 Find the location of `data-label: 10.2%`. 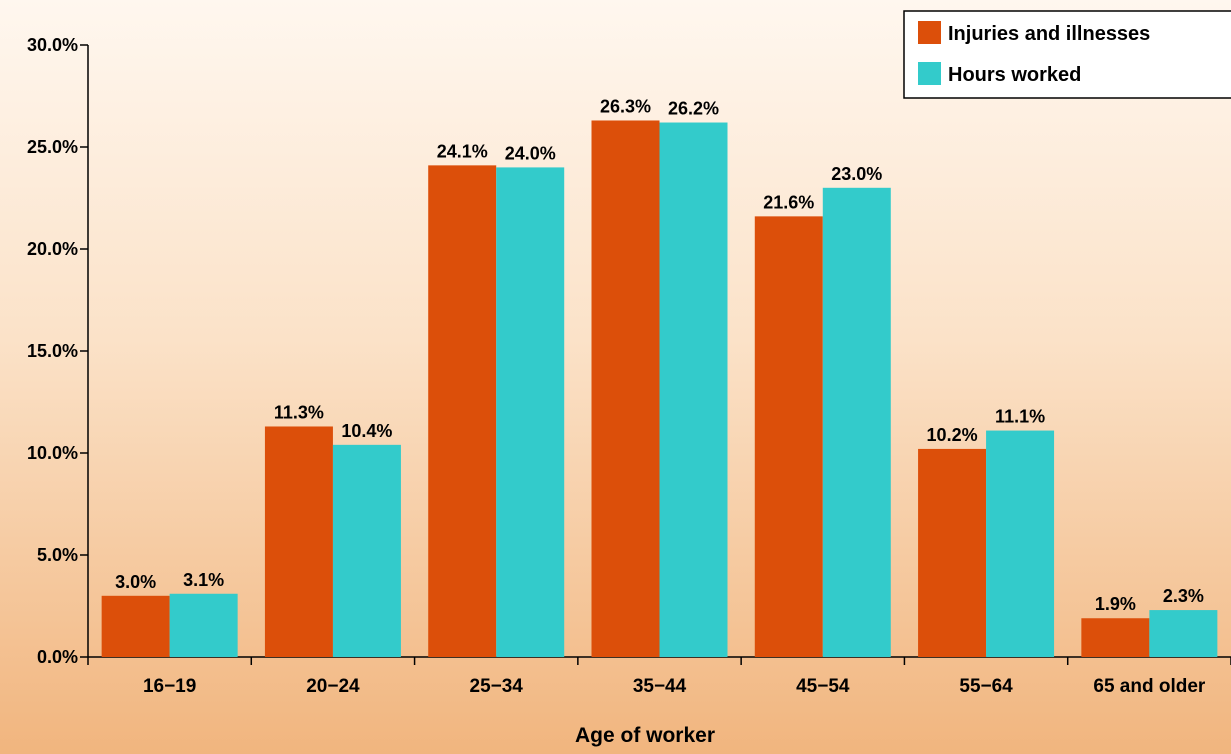

data-label: 10.2% is located at coordinates (952, 435).